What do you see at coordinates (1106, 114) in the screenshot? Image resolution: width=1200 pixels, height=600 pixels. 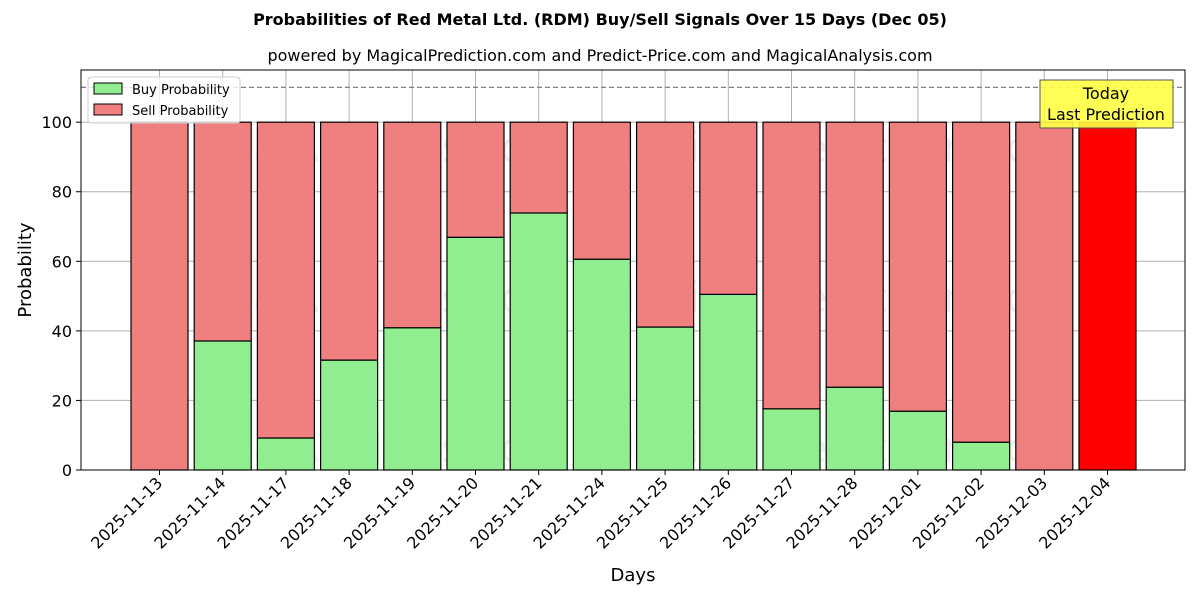 I see `annotation-line2: Last Prediction` at bounding box center [1106, 114].